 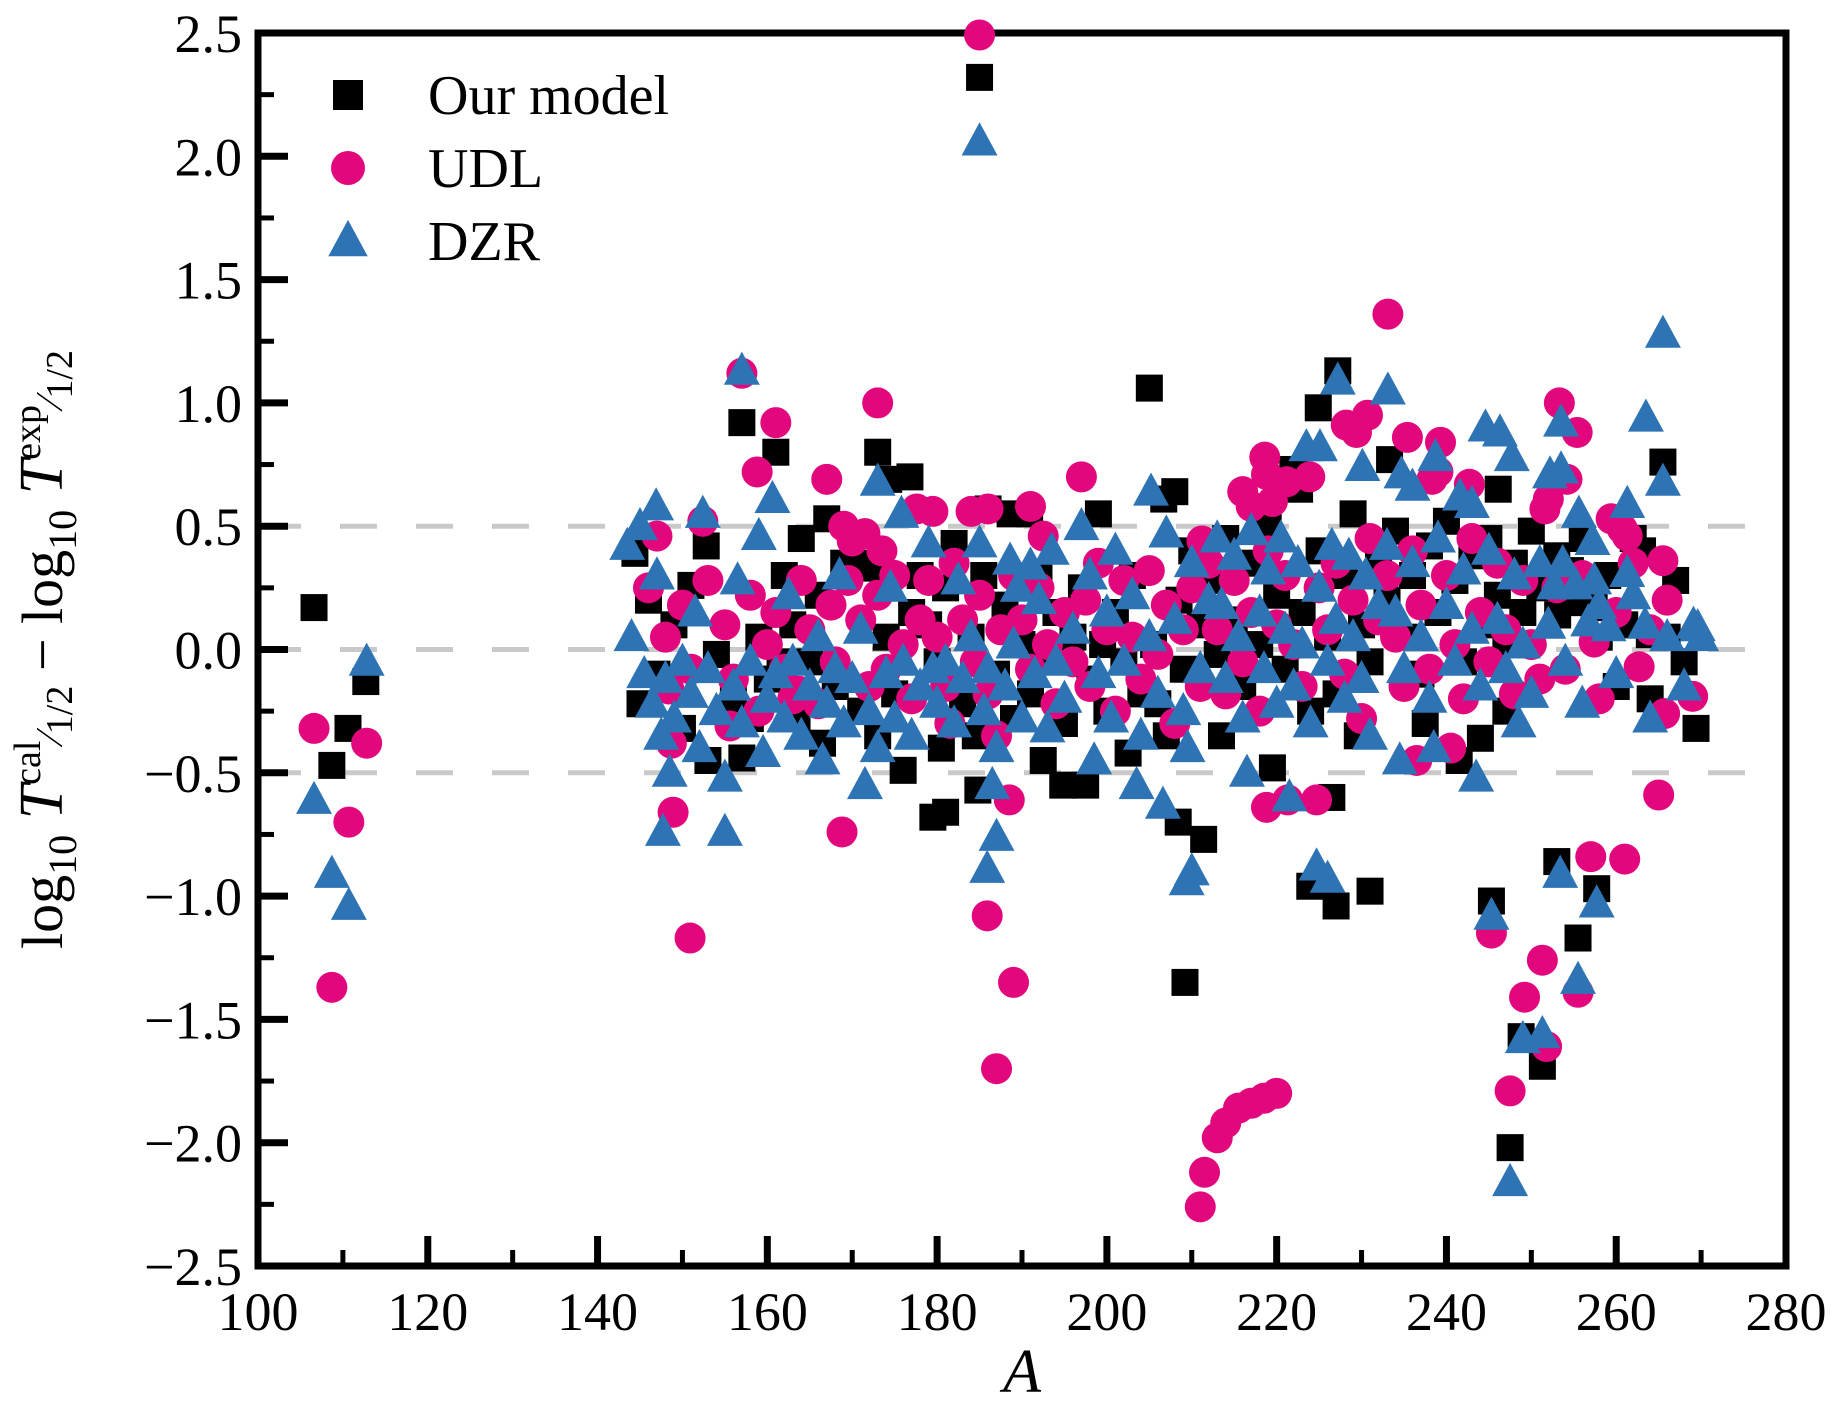 What do you see at coordinates (258, 1312) in the screenshot?
I see `x-tick-label: 100` at bounding box center [258, 1312].